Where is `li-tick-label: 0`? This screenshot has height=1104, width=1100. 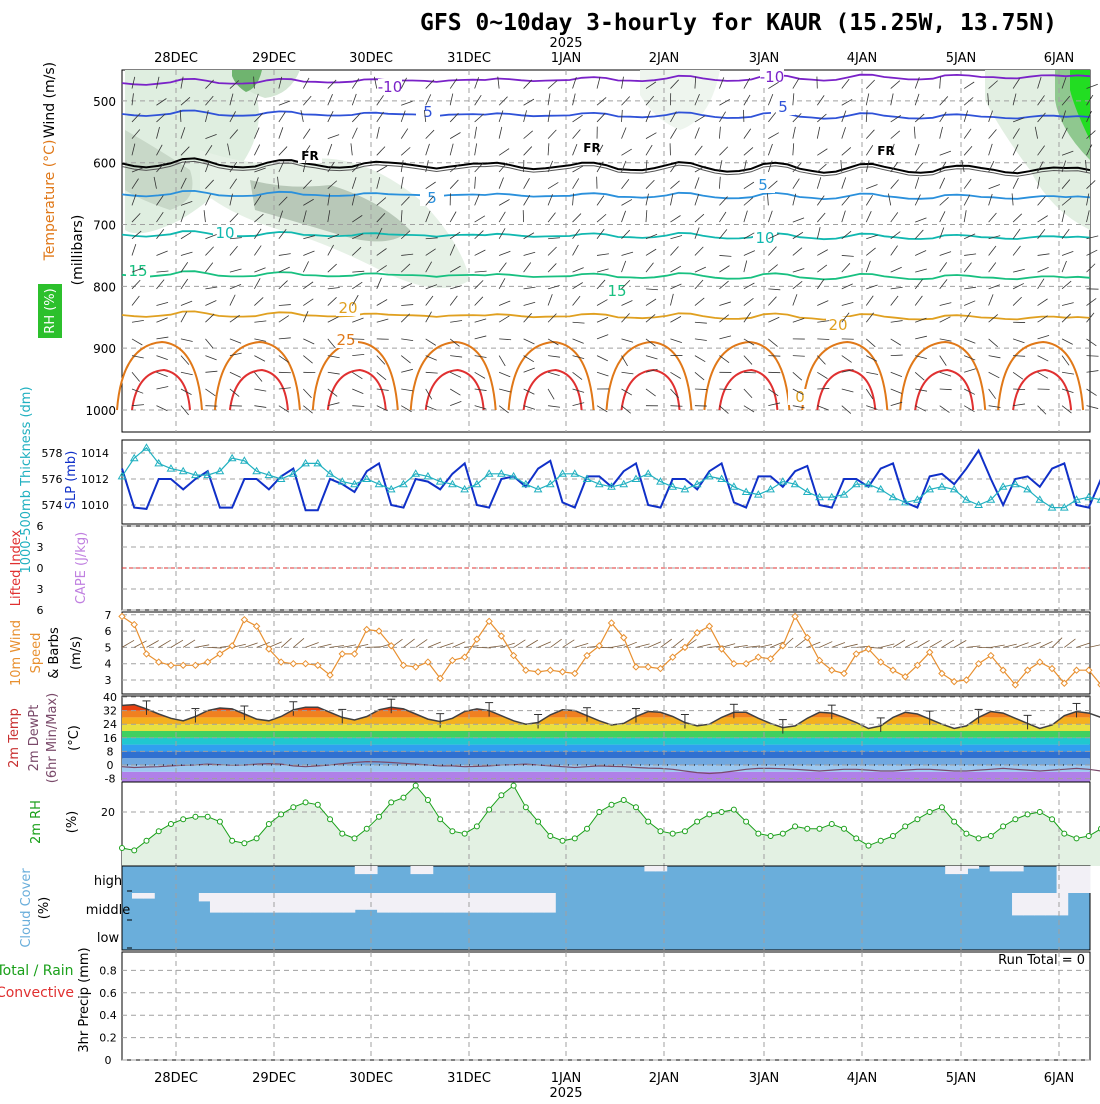 li-tick-label: 0 is located at coordinates (40, 568).